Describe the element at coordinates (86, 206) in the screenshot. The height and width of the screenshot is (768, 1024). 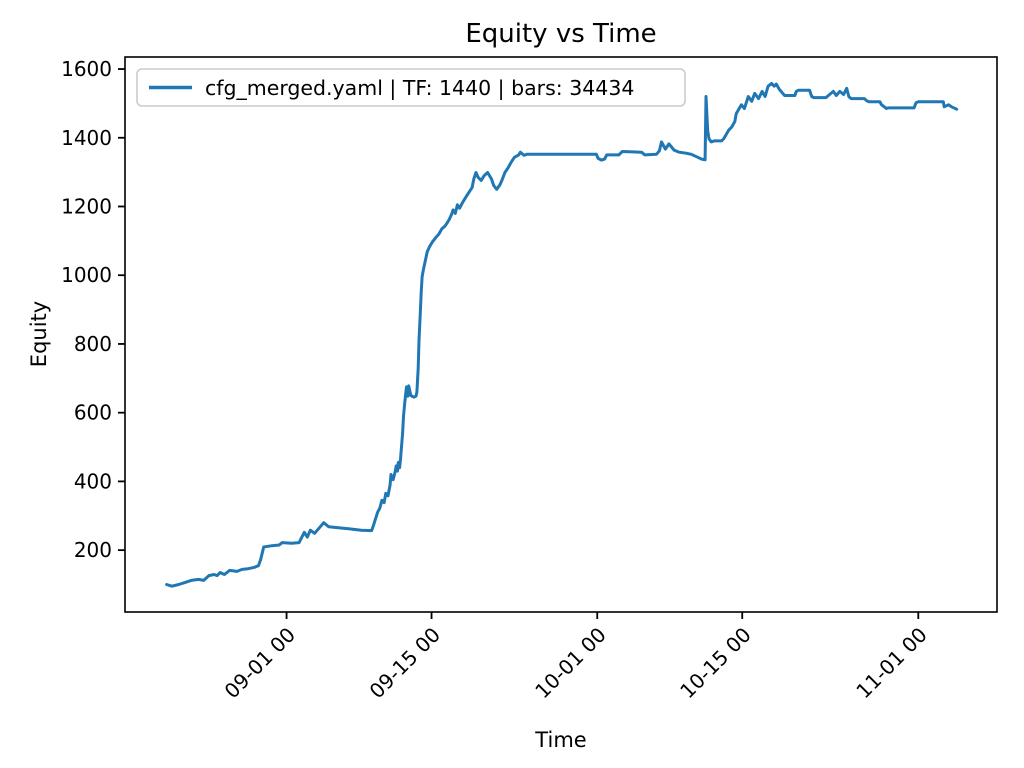
I see `y-tick-label: 1200` at that location.